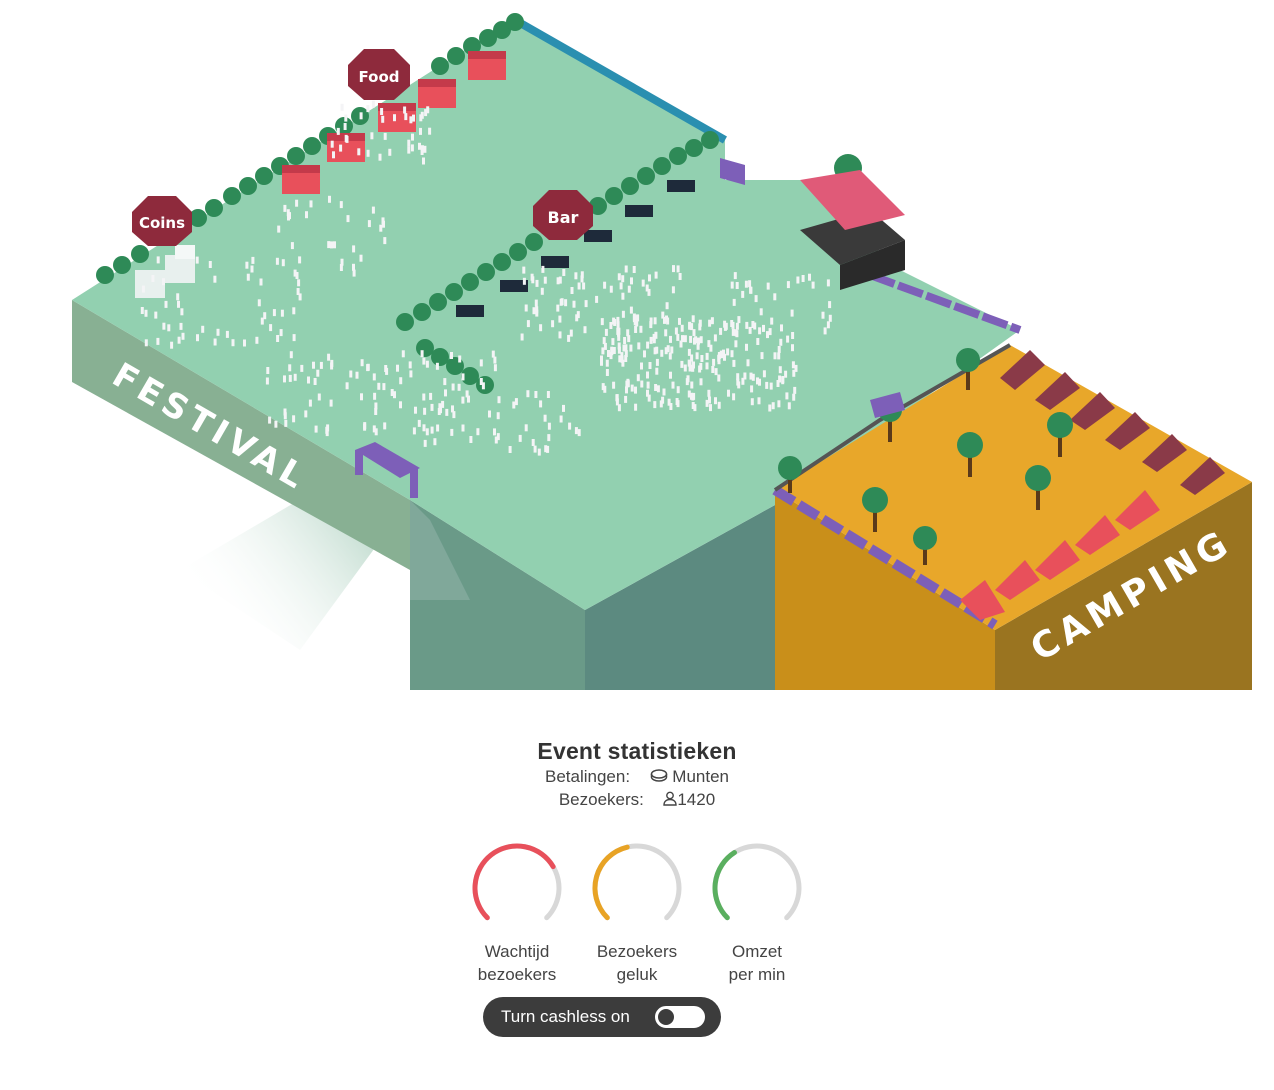 The height and width of the screenshot is (1090, 1274). What do you see at coordinates (680, 597) in the screenshot?
I see `festival-right-face` at bounding box center [680, 597].